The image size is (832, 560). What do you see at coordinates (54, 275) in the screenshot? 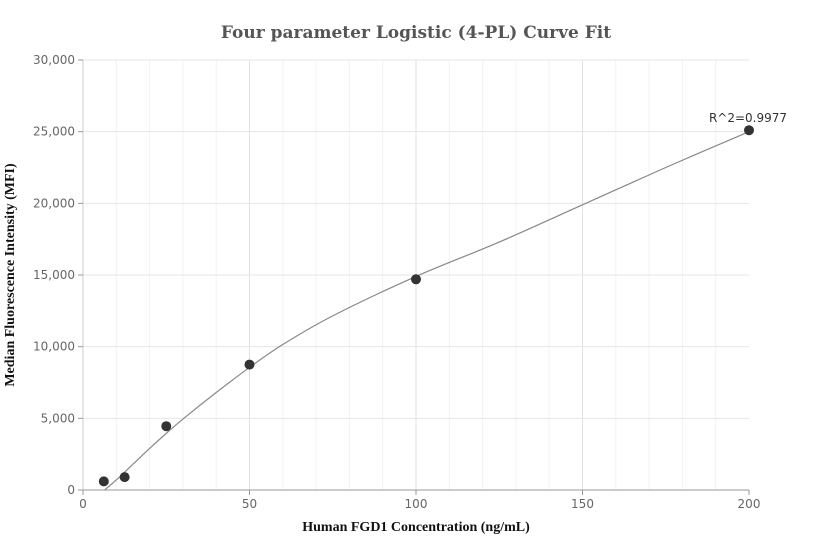
I see `y-tick-label: 15,000` at bounding box center [54, 275].